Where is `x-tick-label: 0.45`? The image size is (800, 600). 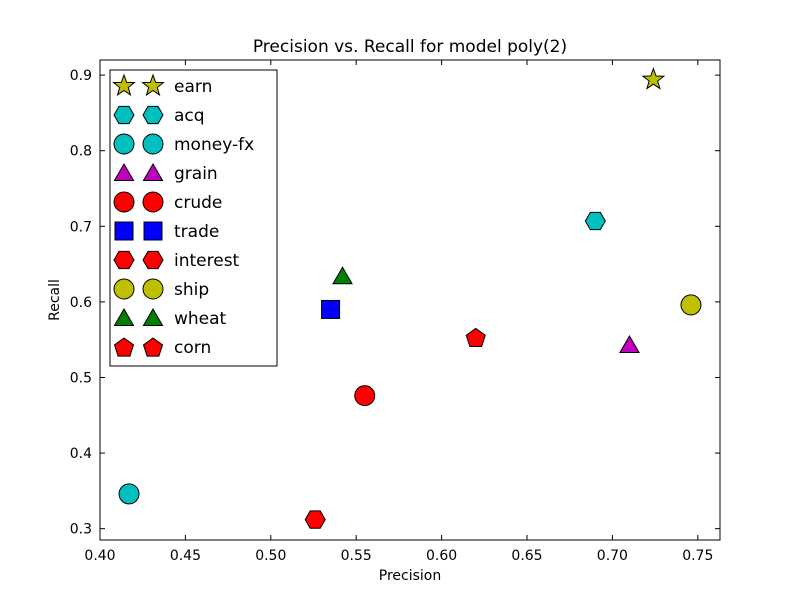
x-tick-label: 0.45 is located at coordinates (185, 556).